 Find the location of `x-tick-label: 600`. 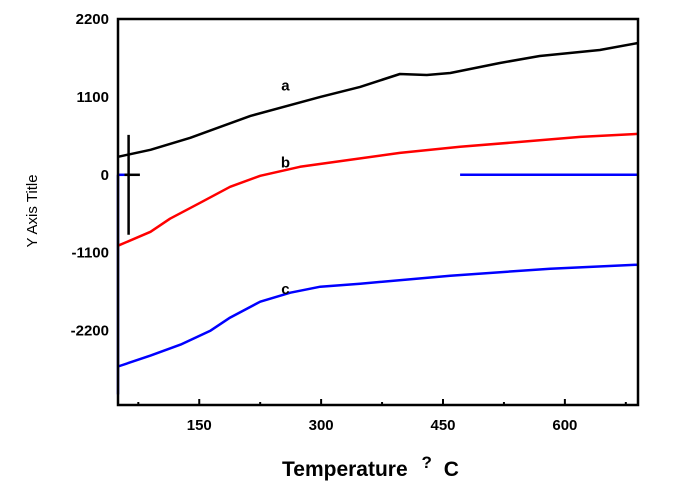

x-tick-label: 600 is located at coordinates (564, 425).